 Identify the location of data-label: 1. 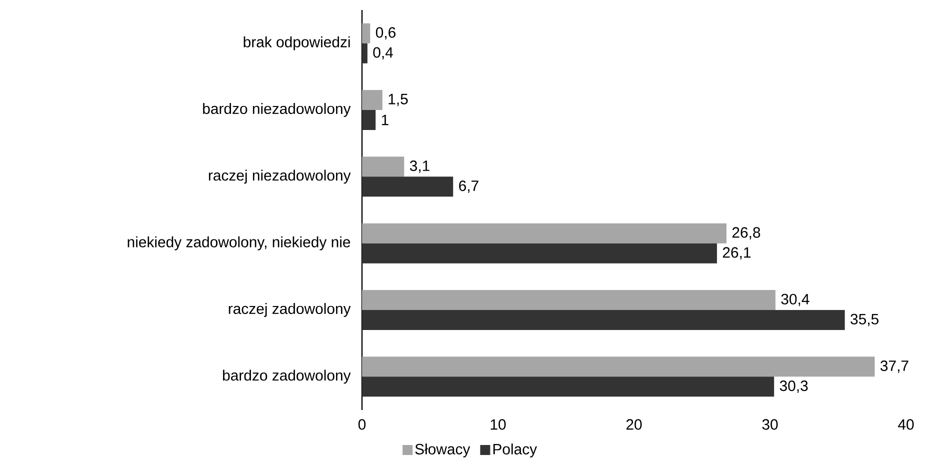
(385, 120).